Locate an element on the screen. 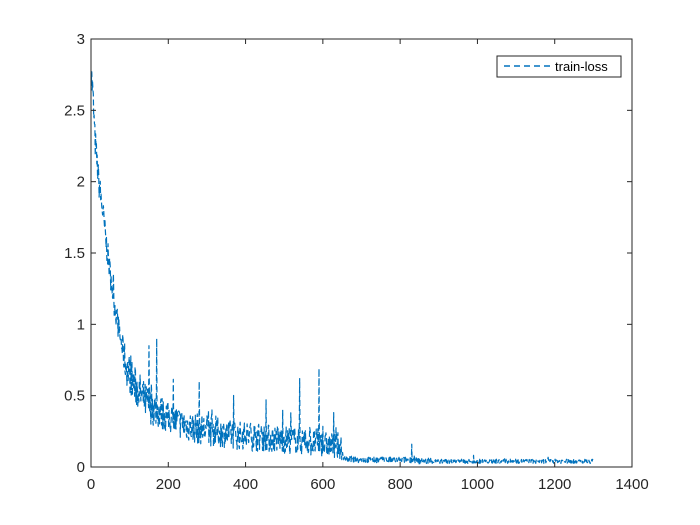 Image resolution: width=700 pixels, height=525 pixels. legend-label: train-loss is located at coordinates (581, 66).